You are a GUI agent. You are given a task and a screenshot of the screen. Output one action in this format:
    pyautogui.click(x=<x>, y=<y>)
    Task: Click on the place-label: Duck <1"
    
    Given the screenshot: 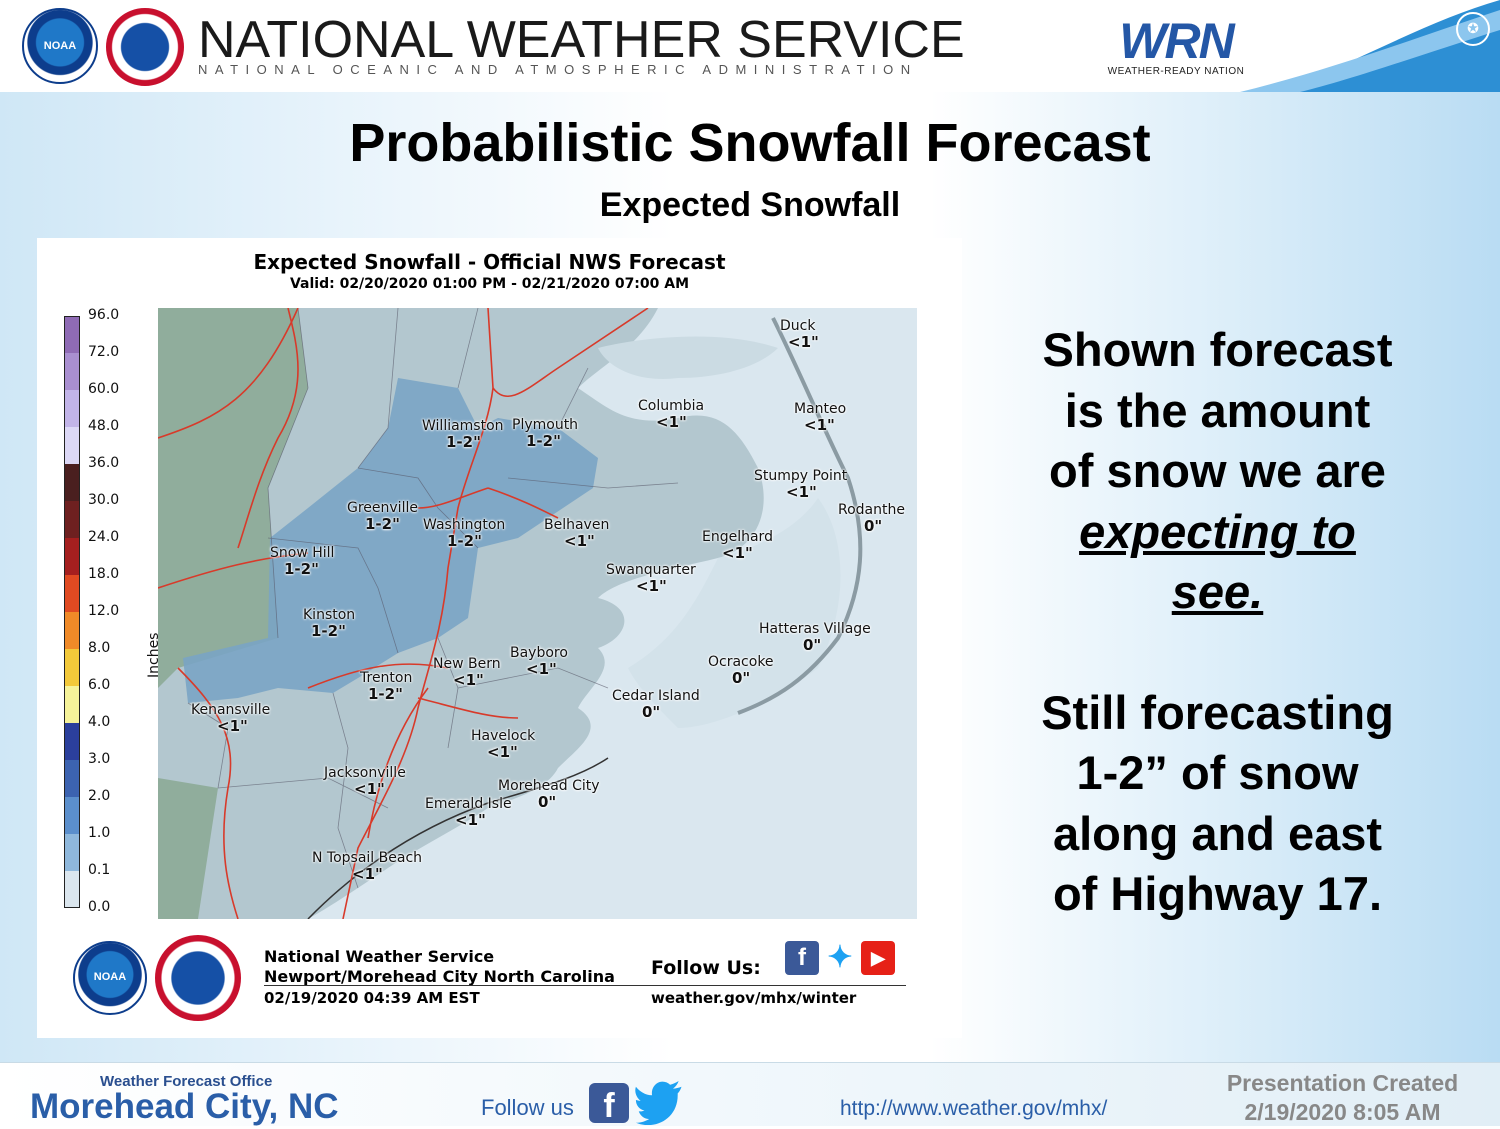 What is the action you would take?
    pyautogui.click(x=799, y=334)
    